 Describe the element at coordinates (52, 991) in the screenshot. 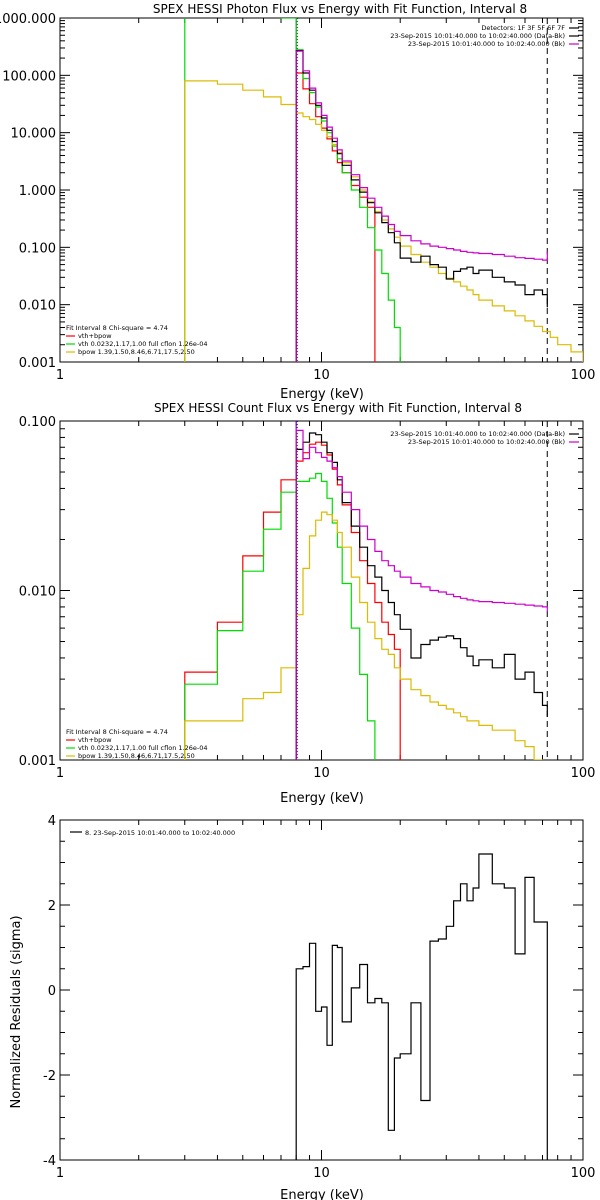

I see `y-tick-label: 0` at that location.